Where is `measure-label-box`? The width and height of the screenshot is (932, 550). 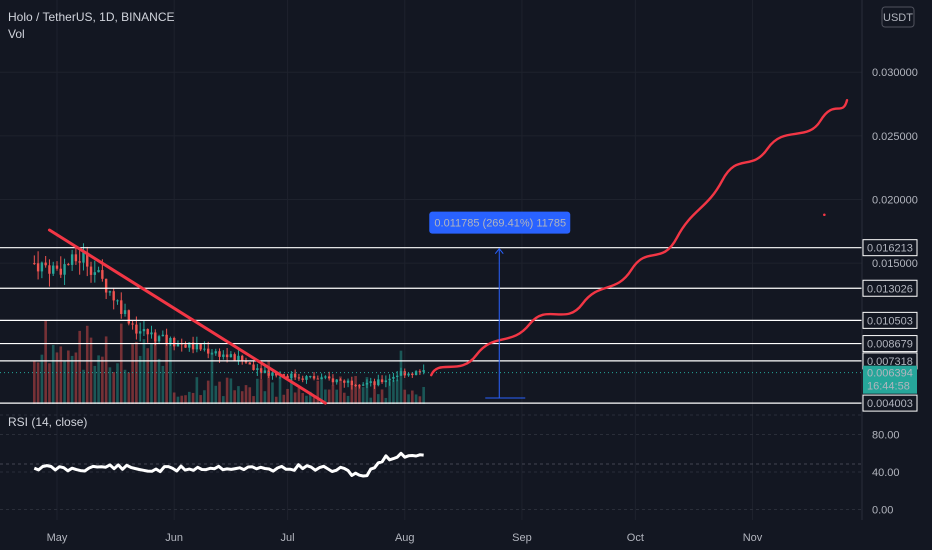
measure-label-box is located at coordinates (500, 222).